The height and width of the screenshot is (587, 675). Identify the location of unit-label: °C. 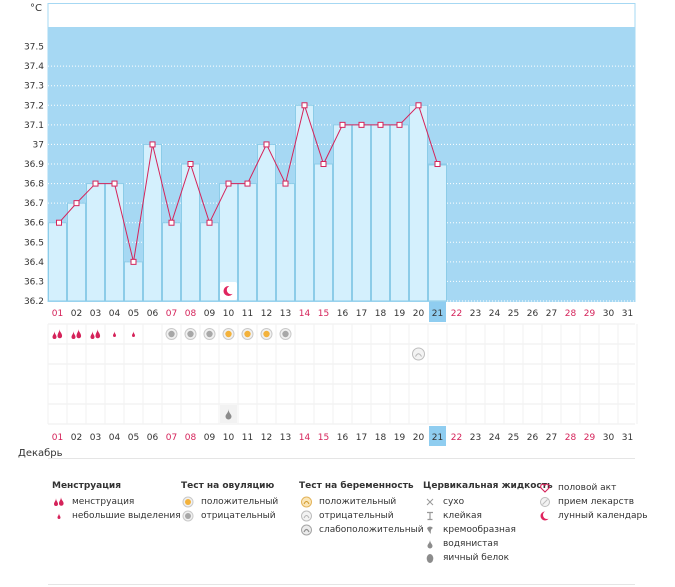
(36, 8).